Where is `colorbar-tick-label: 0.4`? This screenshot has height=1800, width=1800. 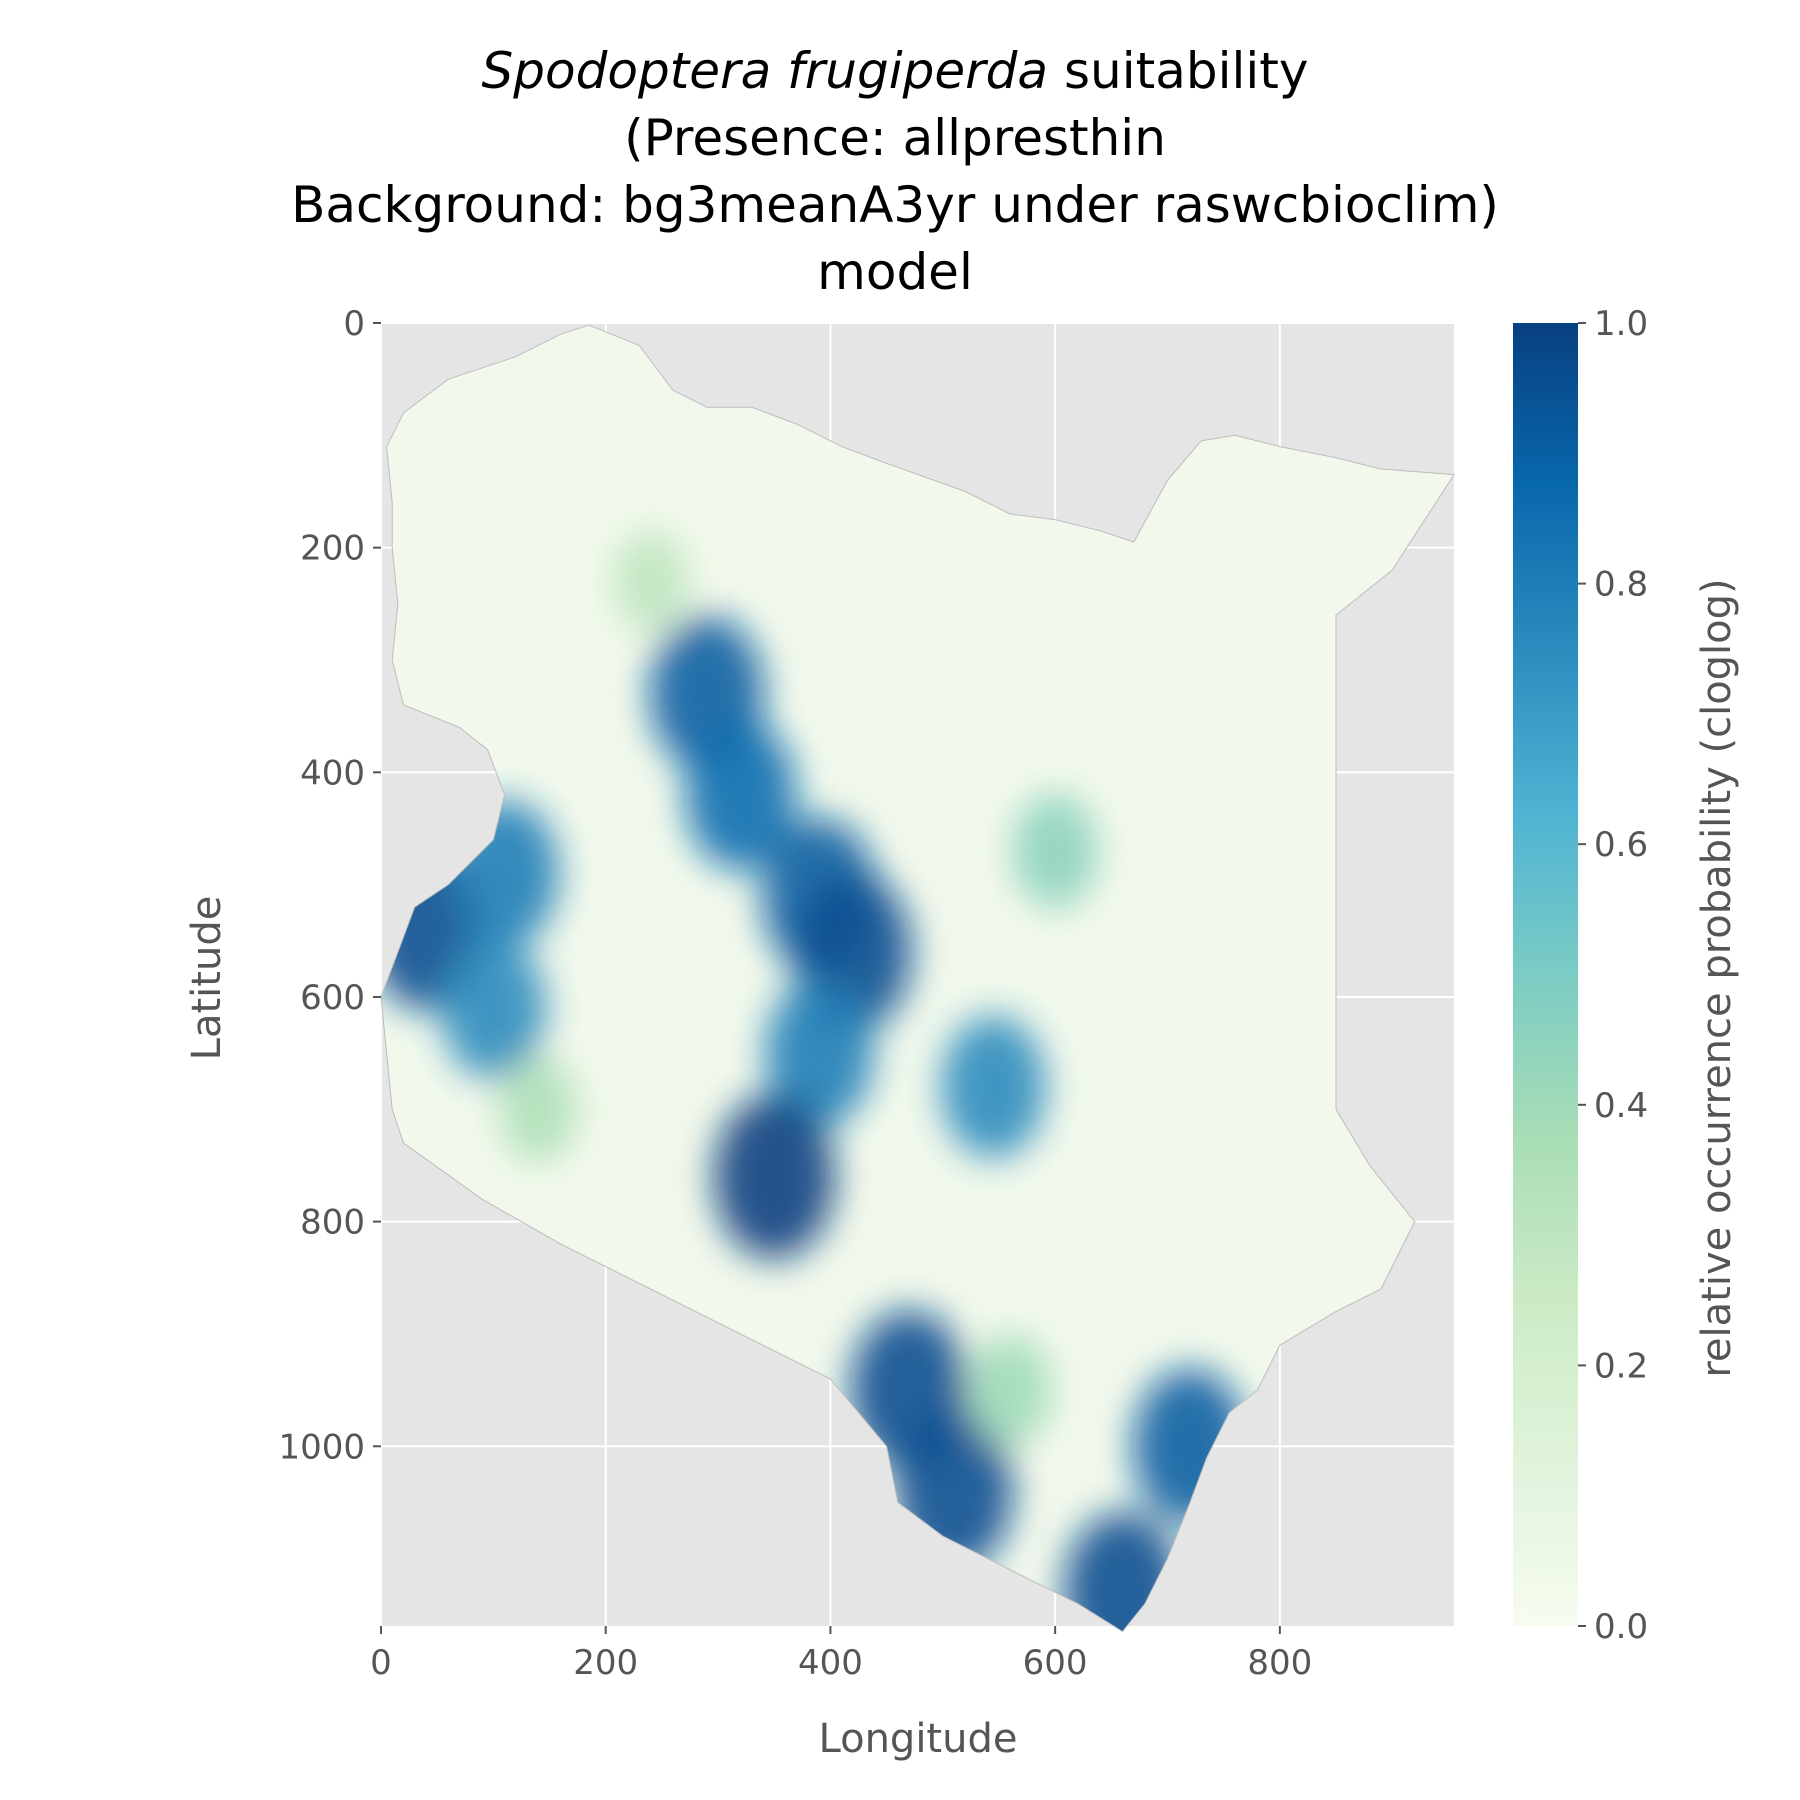
colorbar-tick-label: 0.4 is located at coordinates (1621, 1106).